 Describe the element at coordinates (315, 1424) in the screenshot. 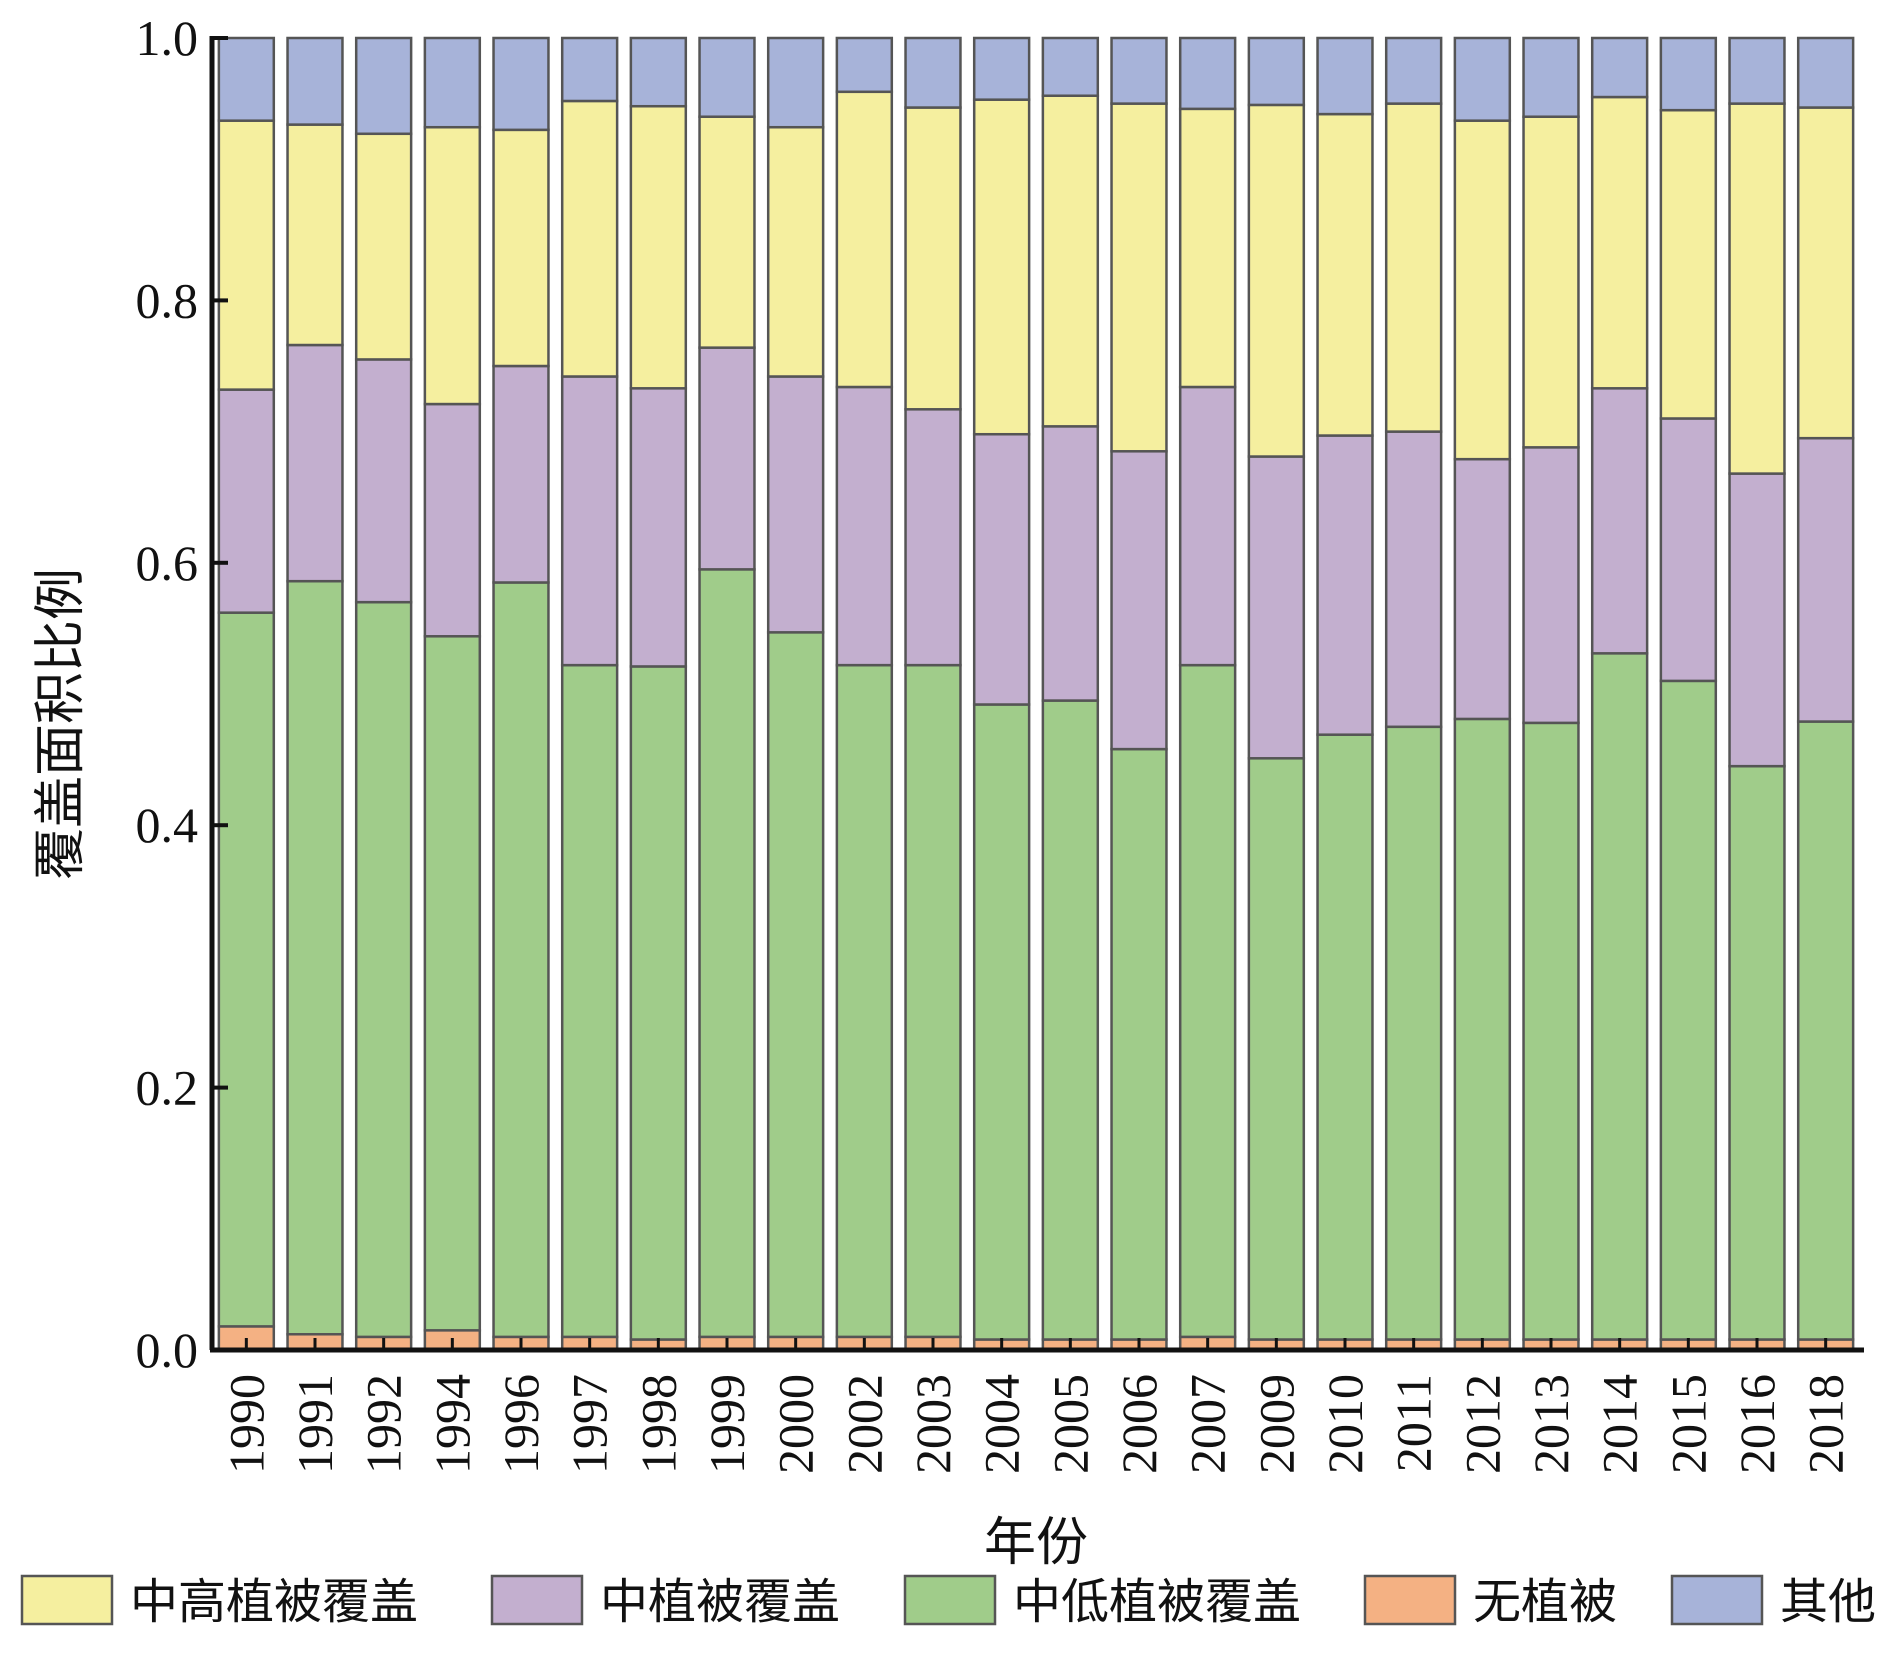

I see `x-tick-label: 1991` at that location.